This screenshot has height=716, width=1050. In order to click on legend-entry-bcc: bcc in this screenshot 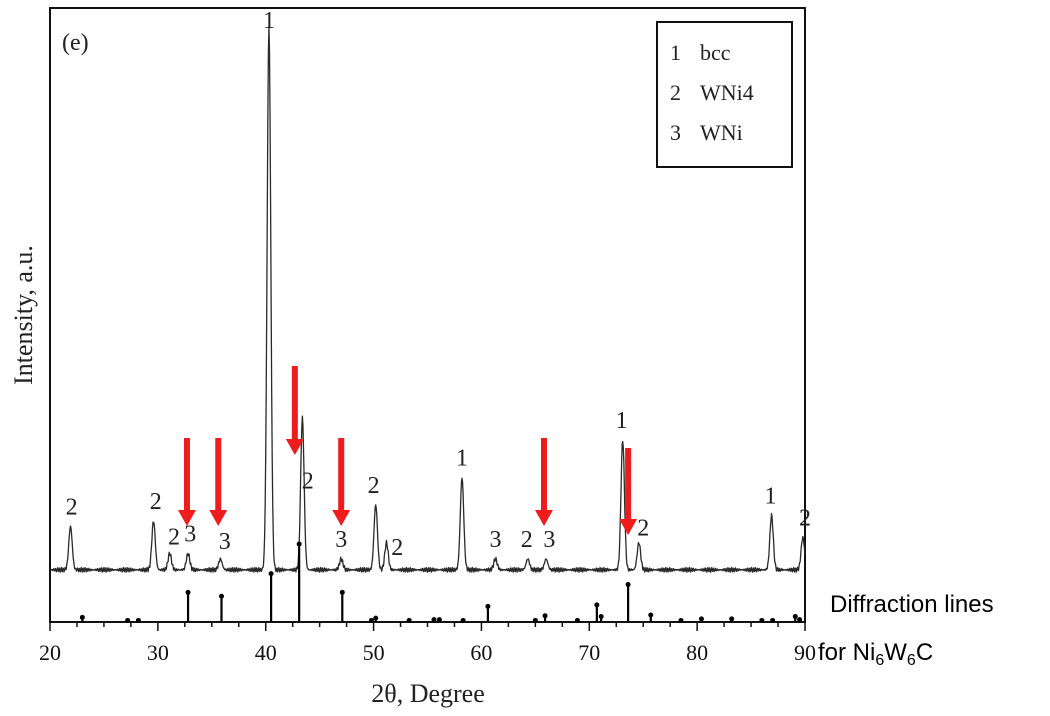, I will do `click(715, 52)`.